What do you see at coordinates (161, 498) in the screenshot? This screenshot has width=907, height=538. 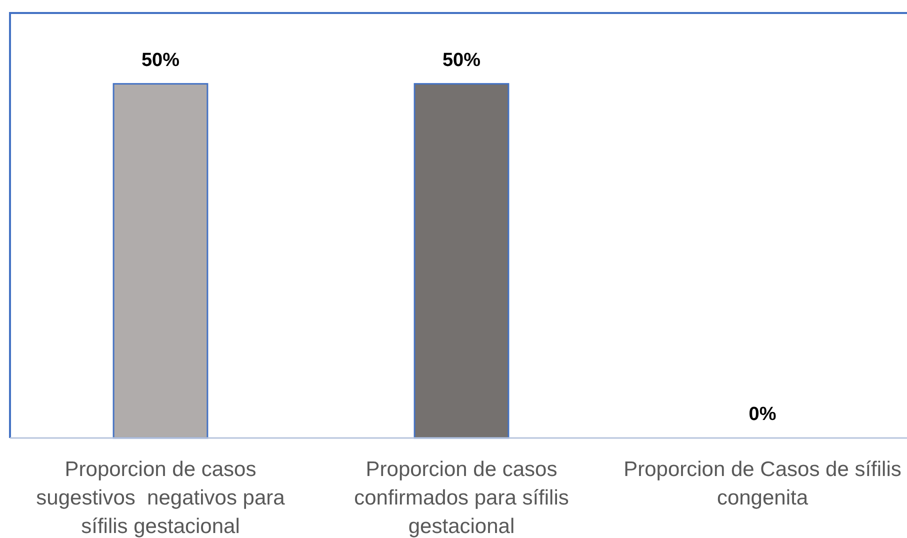 I see `x-tick-label: Proporcion de casos sugestivos negativos para sífilis gestacional` at bounding box center [161, 498].